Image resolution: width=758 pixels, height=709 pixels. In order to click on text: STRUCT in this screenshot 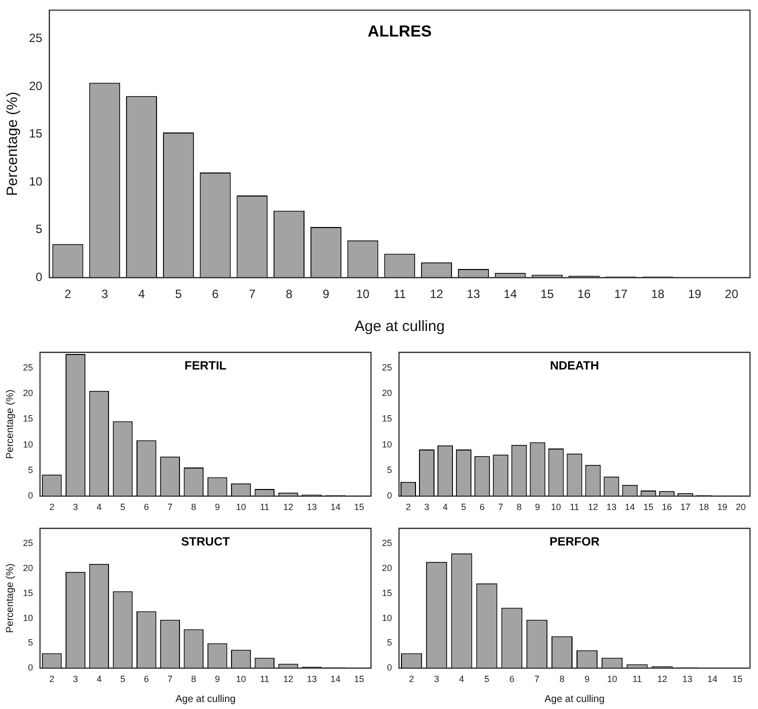, I will do `click(205, 541)`.